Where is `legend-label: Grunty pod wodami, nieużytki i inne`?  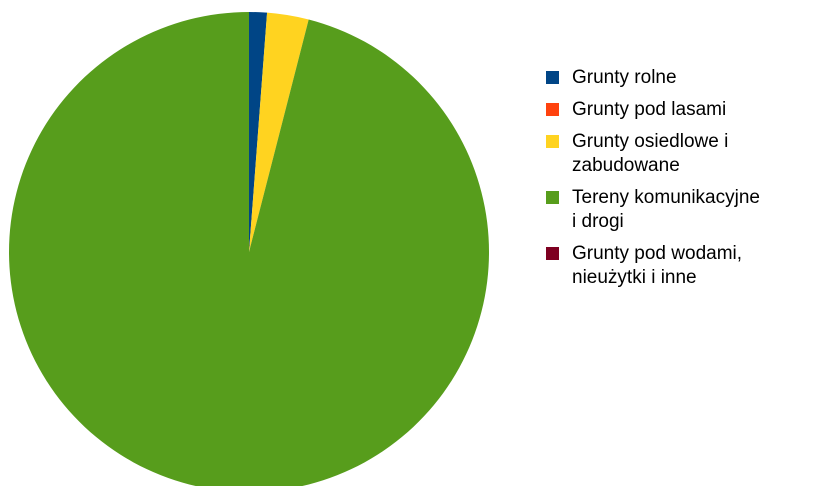 legend-label: Grunty pod wodami, nieużytki i inne is located at coordinates (657, 265).